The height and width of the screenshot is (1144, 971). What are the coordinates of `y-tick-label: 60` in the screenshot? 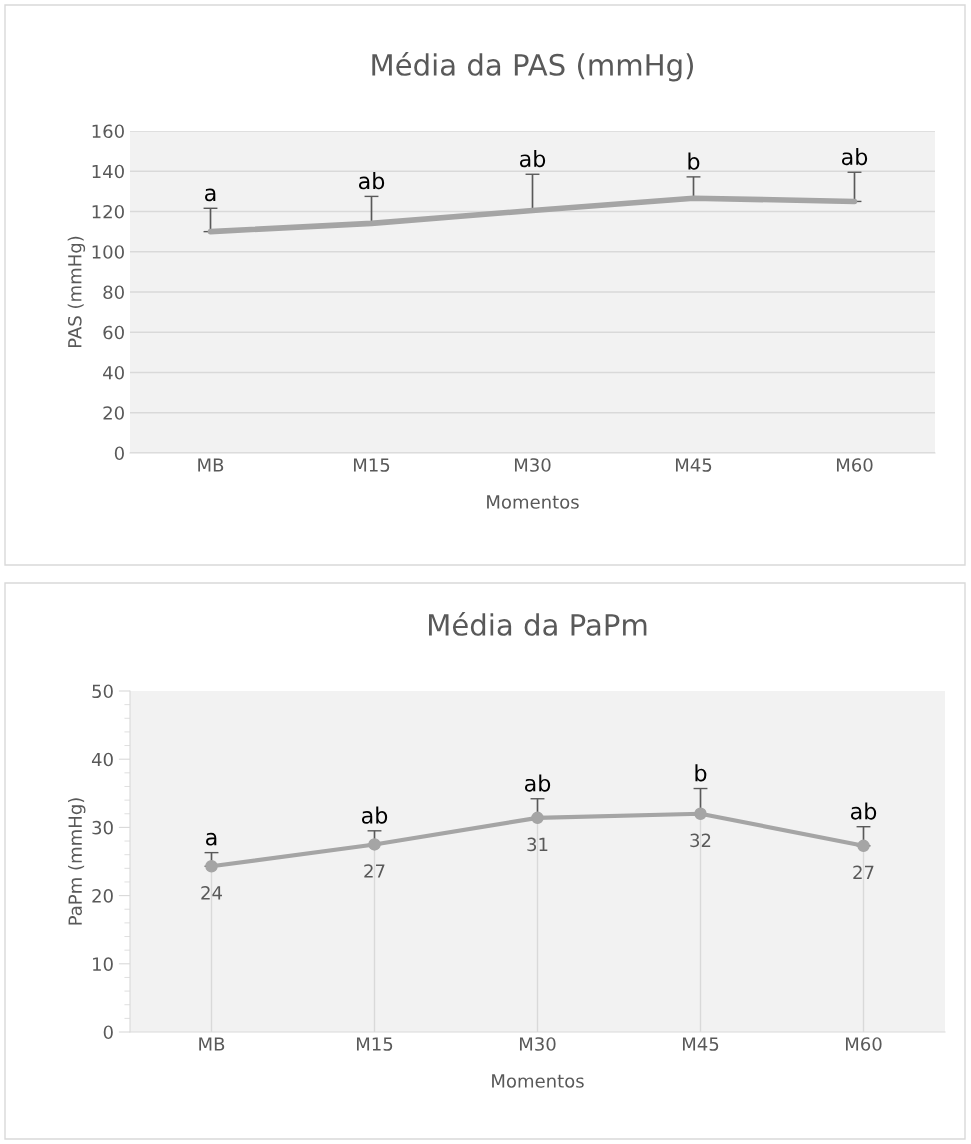 It's located at (113, 332).